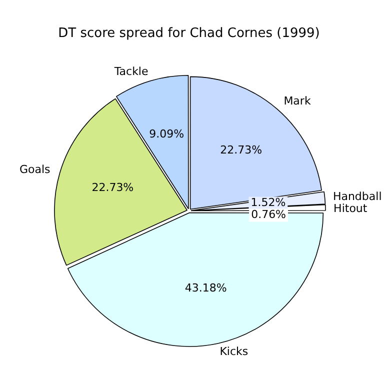 The width and height of the screenshot is (390, 390). I want to click on data-label: 43.18%, so click(205, 287).